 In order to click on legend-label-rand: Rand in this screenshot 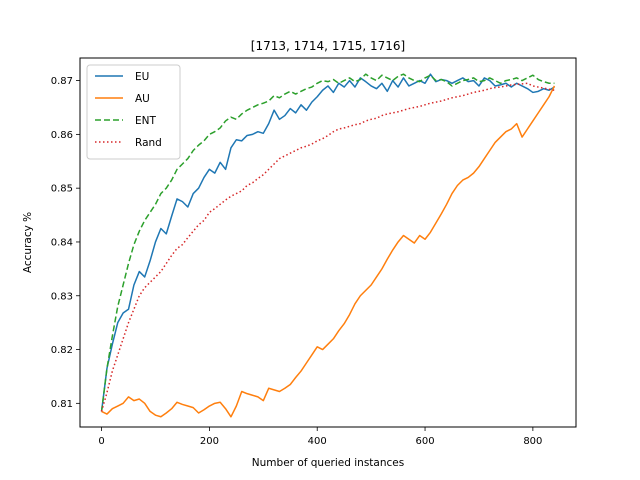, I will do `click(148, 143)`.